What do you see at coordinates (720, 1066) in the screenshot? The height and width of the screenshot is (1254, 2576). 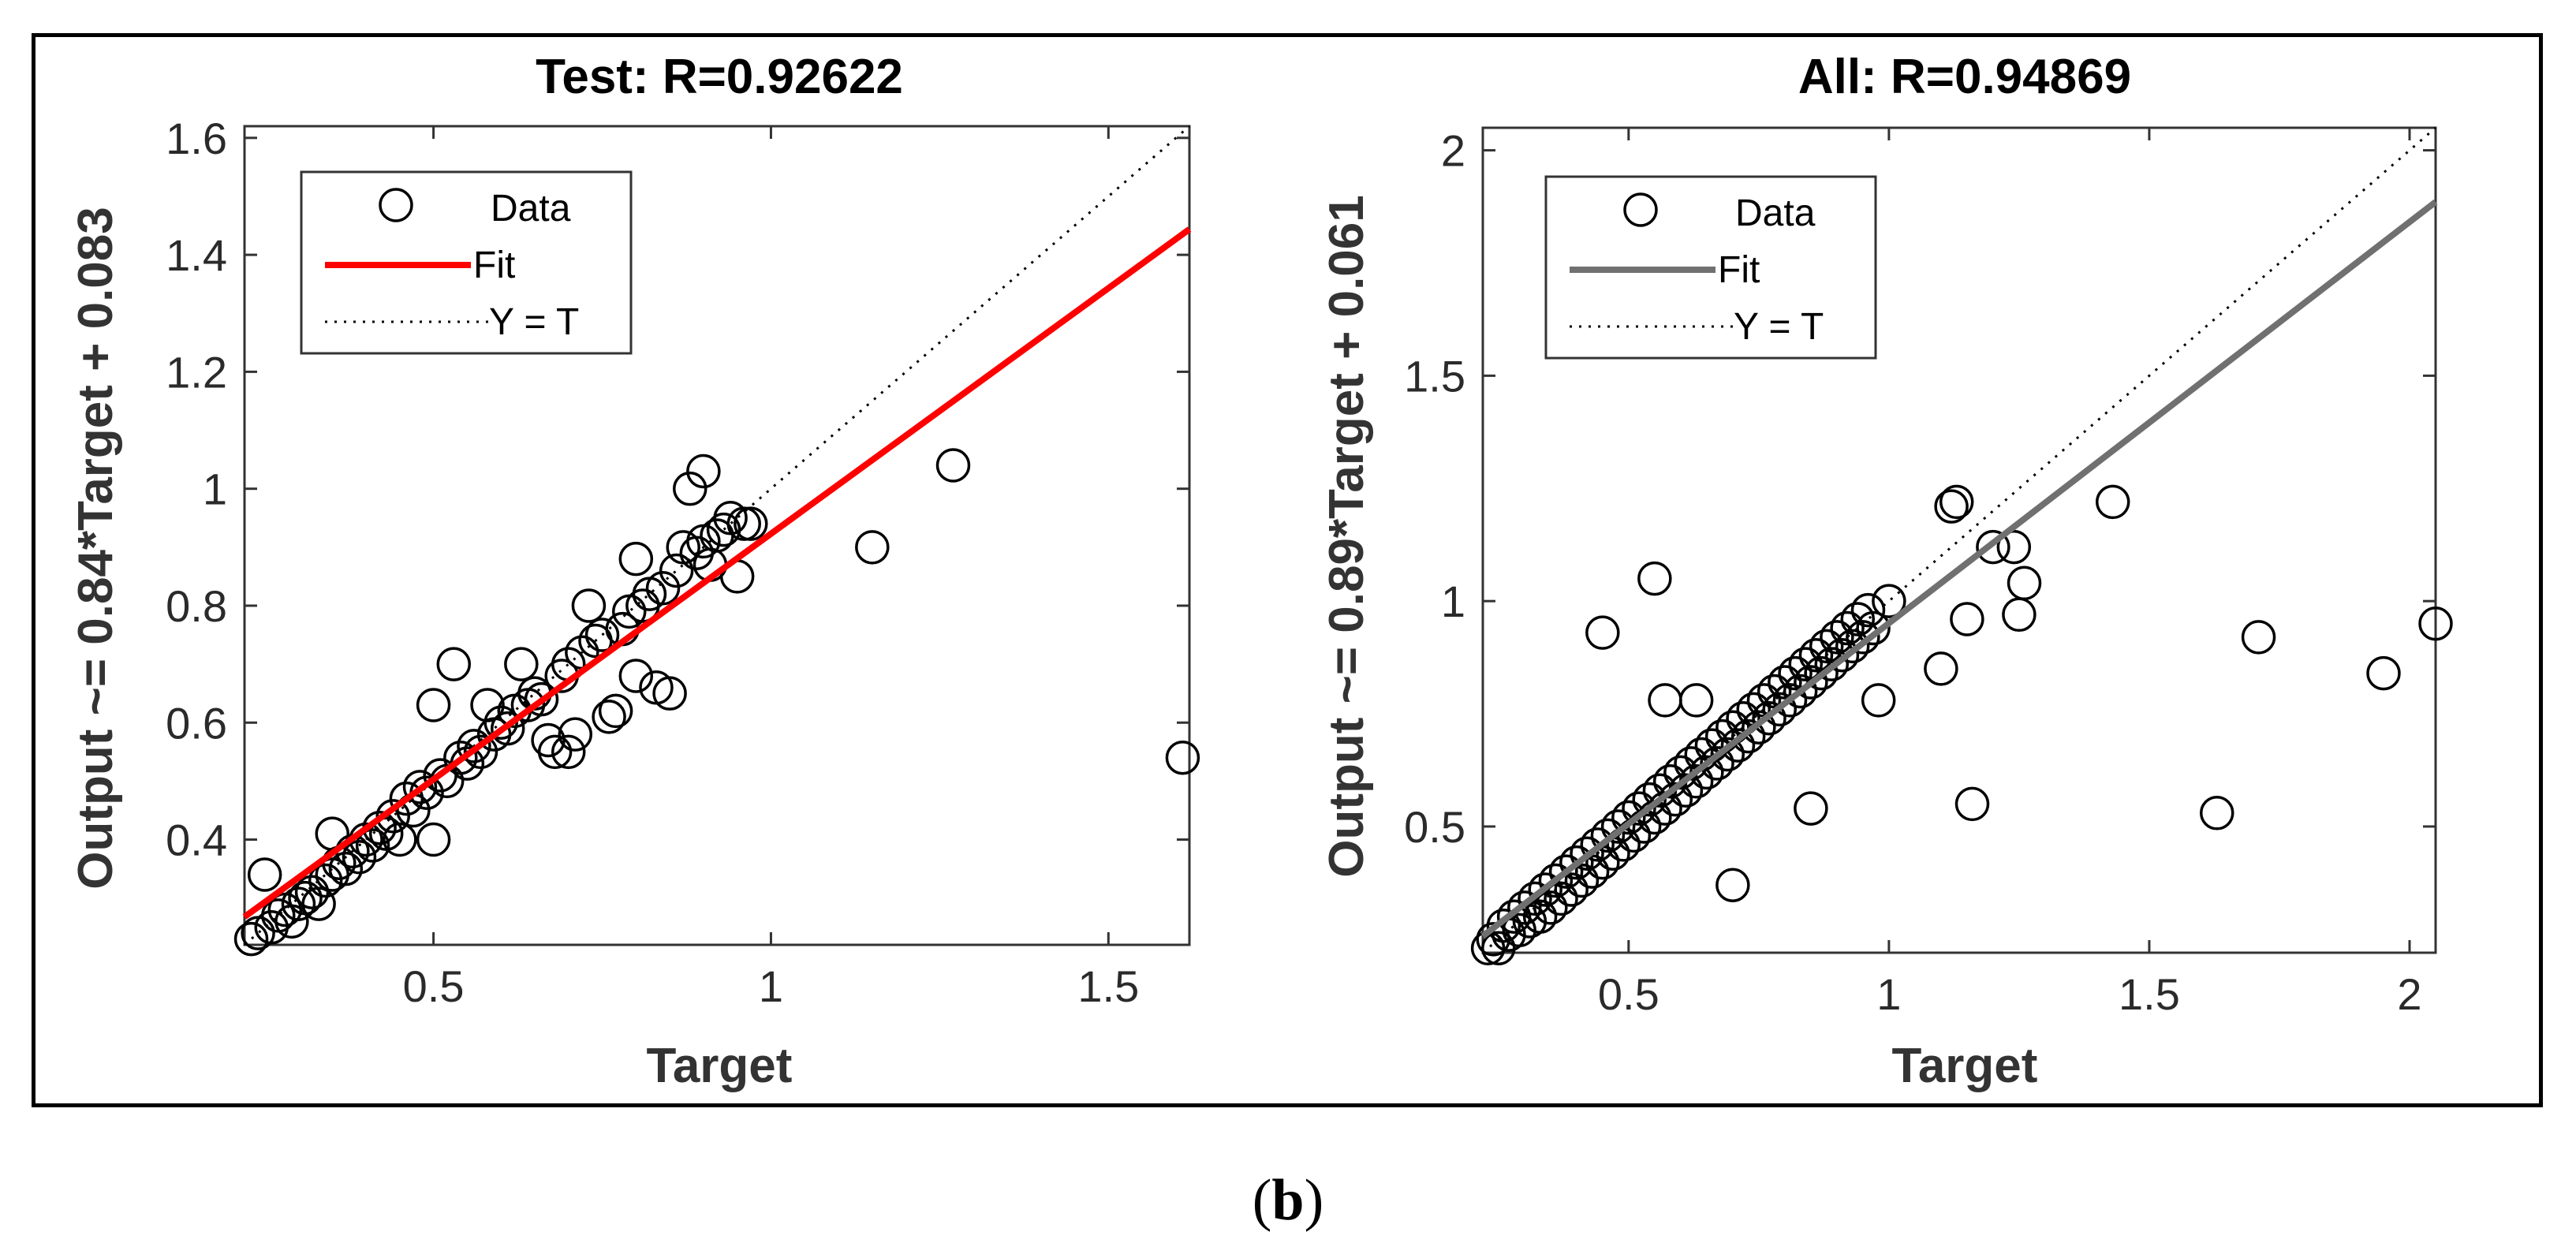 I see `test-x-axis-label: Target` at bounding box center [720, 1066].